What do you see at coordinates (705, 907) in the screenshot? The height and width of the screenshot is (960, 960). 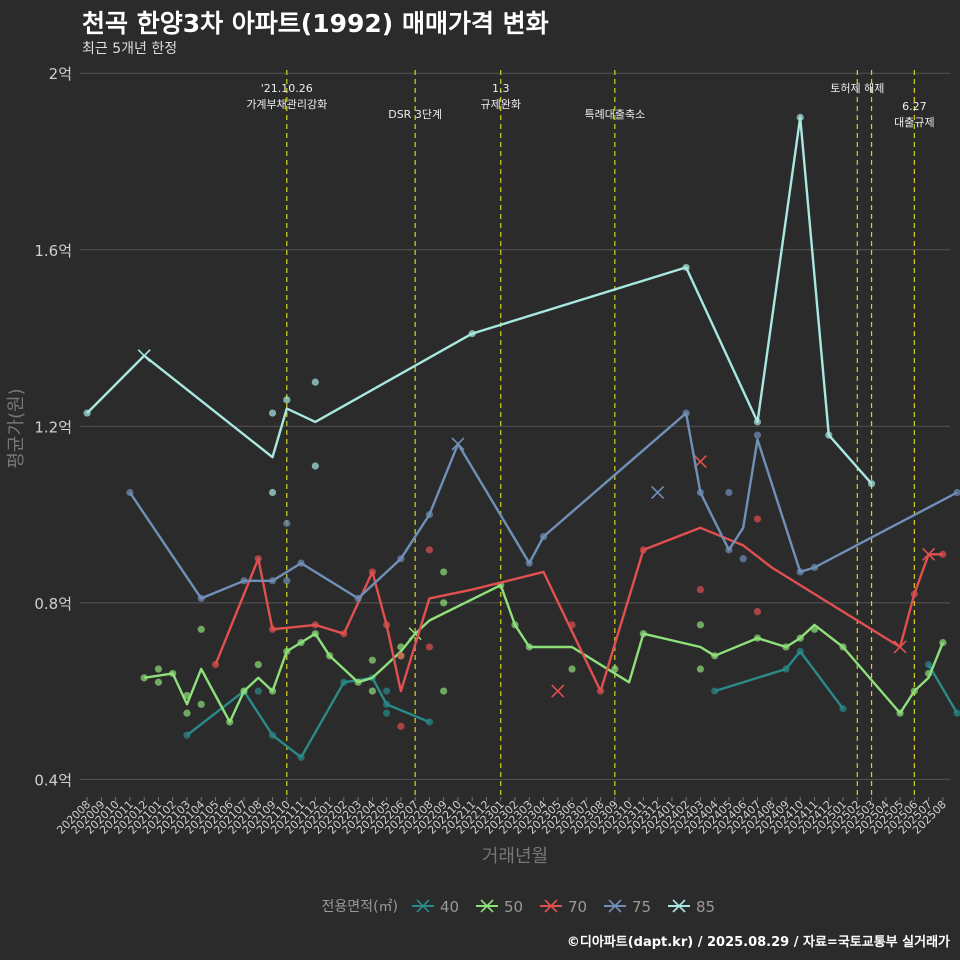 I see `legend-label: 85` at bounding box center [705, 907].